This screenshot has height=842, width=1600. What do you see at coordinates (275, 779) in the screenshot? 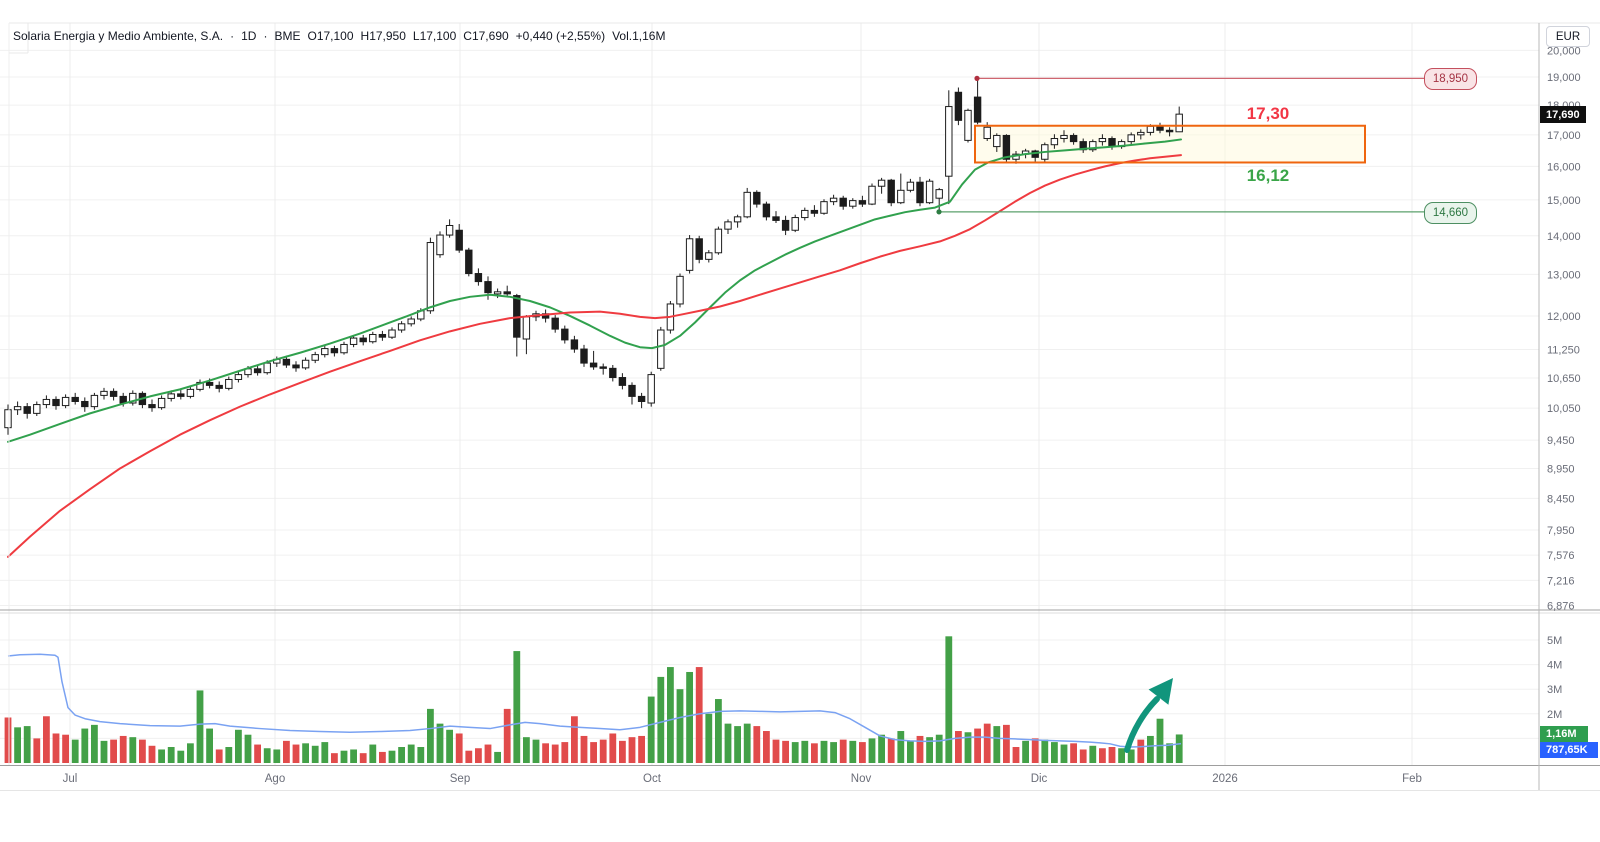
I see `svg-text: Ago` at bounding box center [275, 779].